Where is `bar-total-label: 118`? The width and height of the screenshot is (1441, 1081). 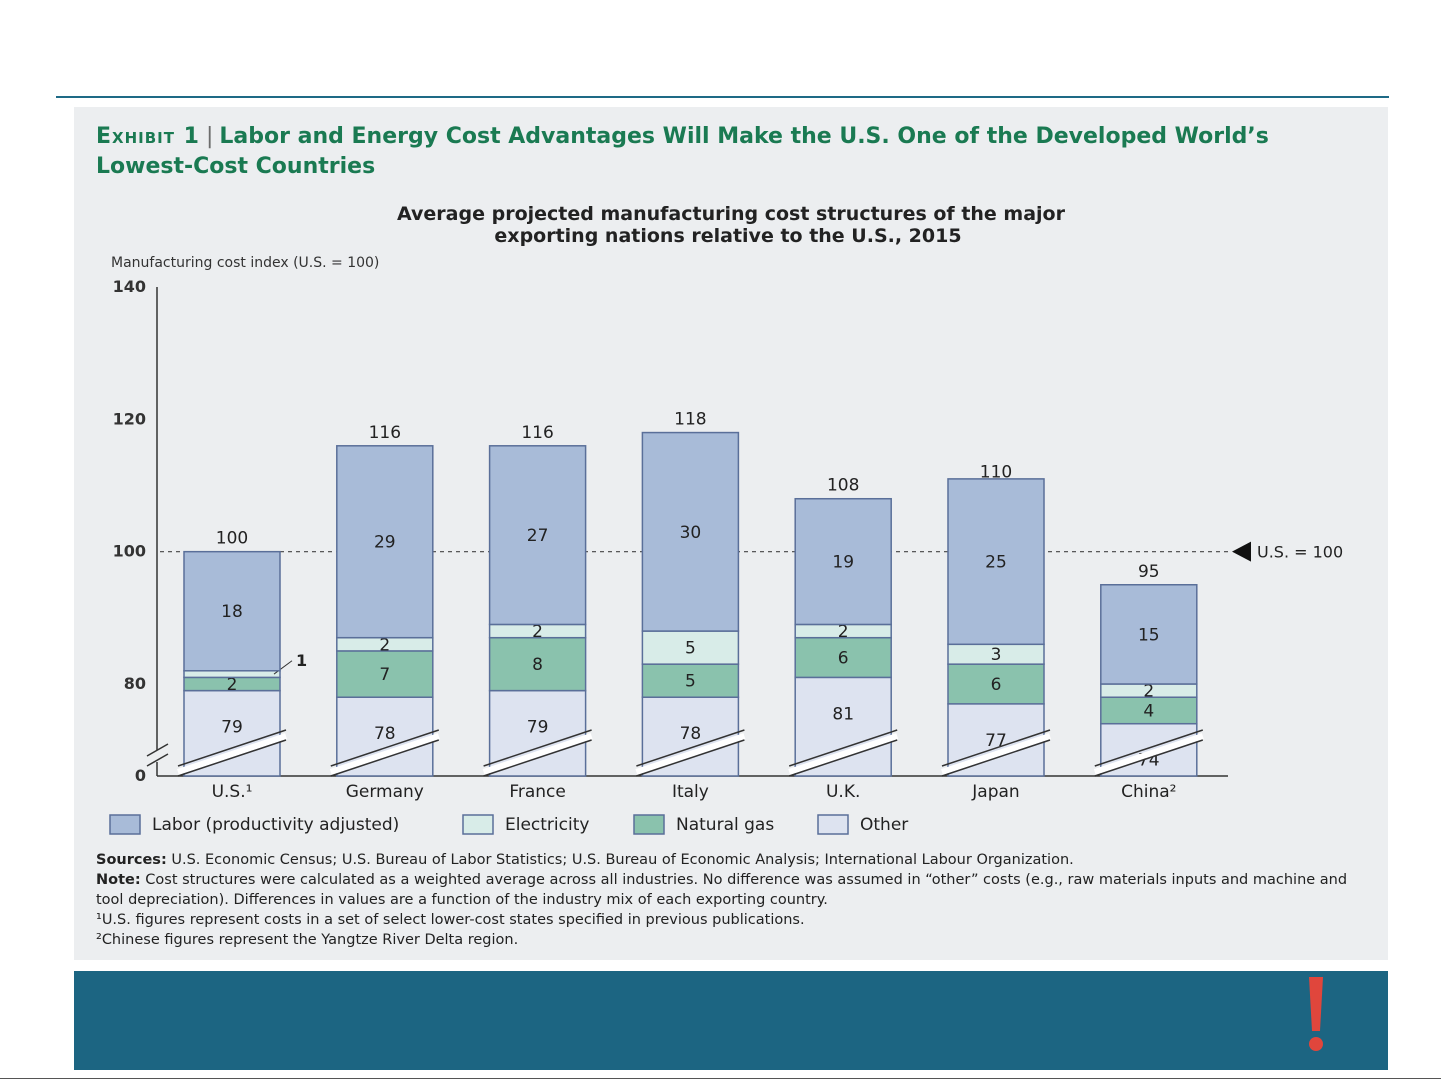
bar-total-label: 118 is located at coordinates (690, 420).